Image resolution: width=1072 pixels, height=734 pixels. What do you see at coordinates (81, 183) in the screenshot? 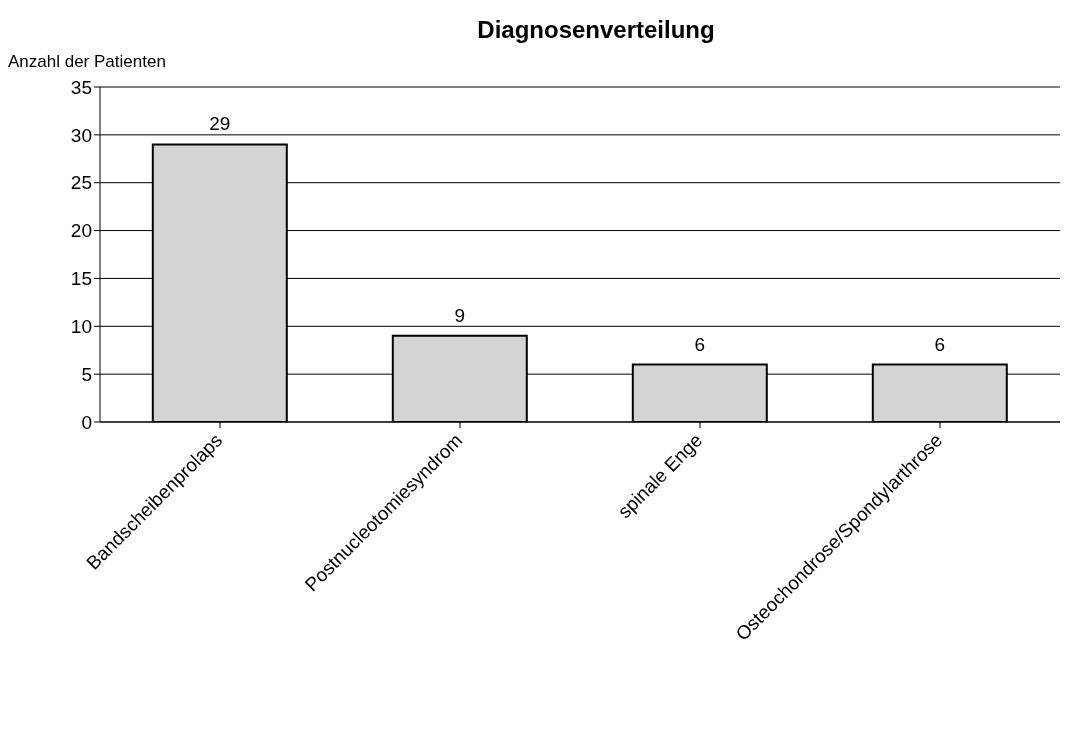
I see `y-tick-label: 25` at bounding box center [81, 183].